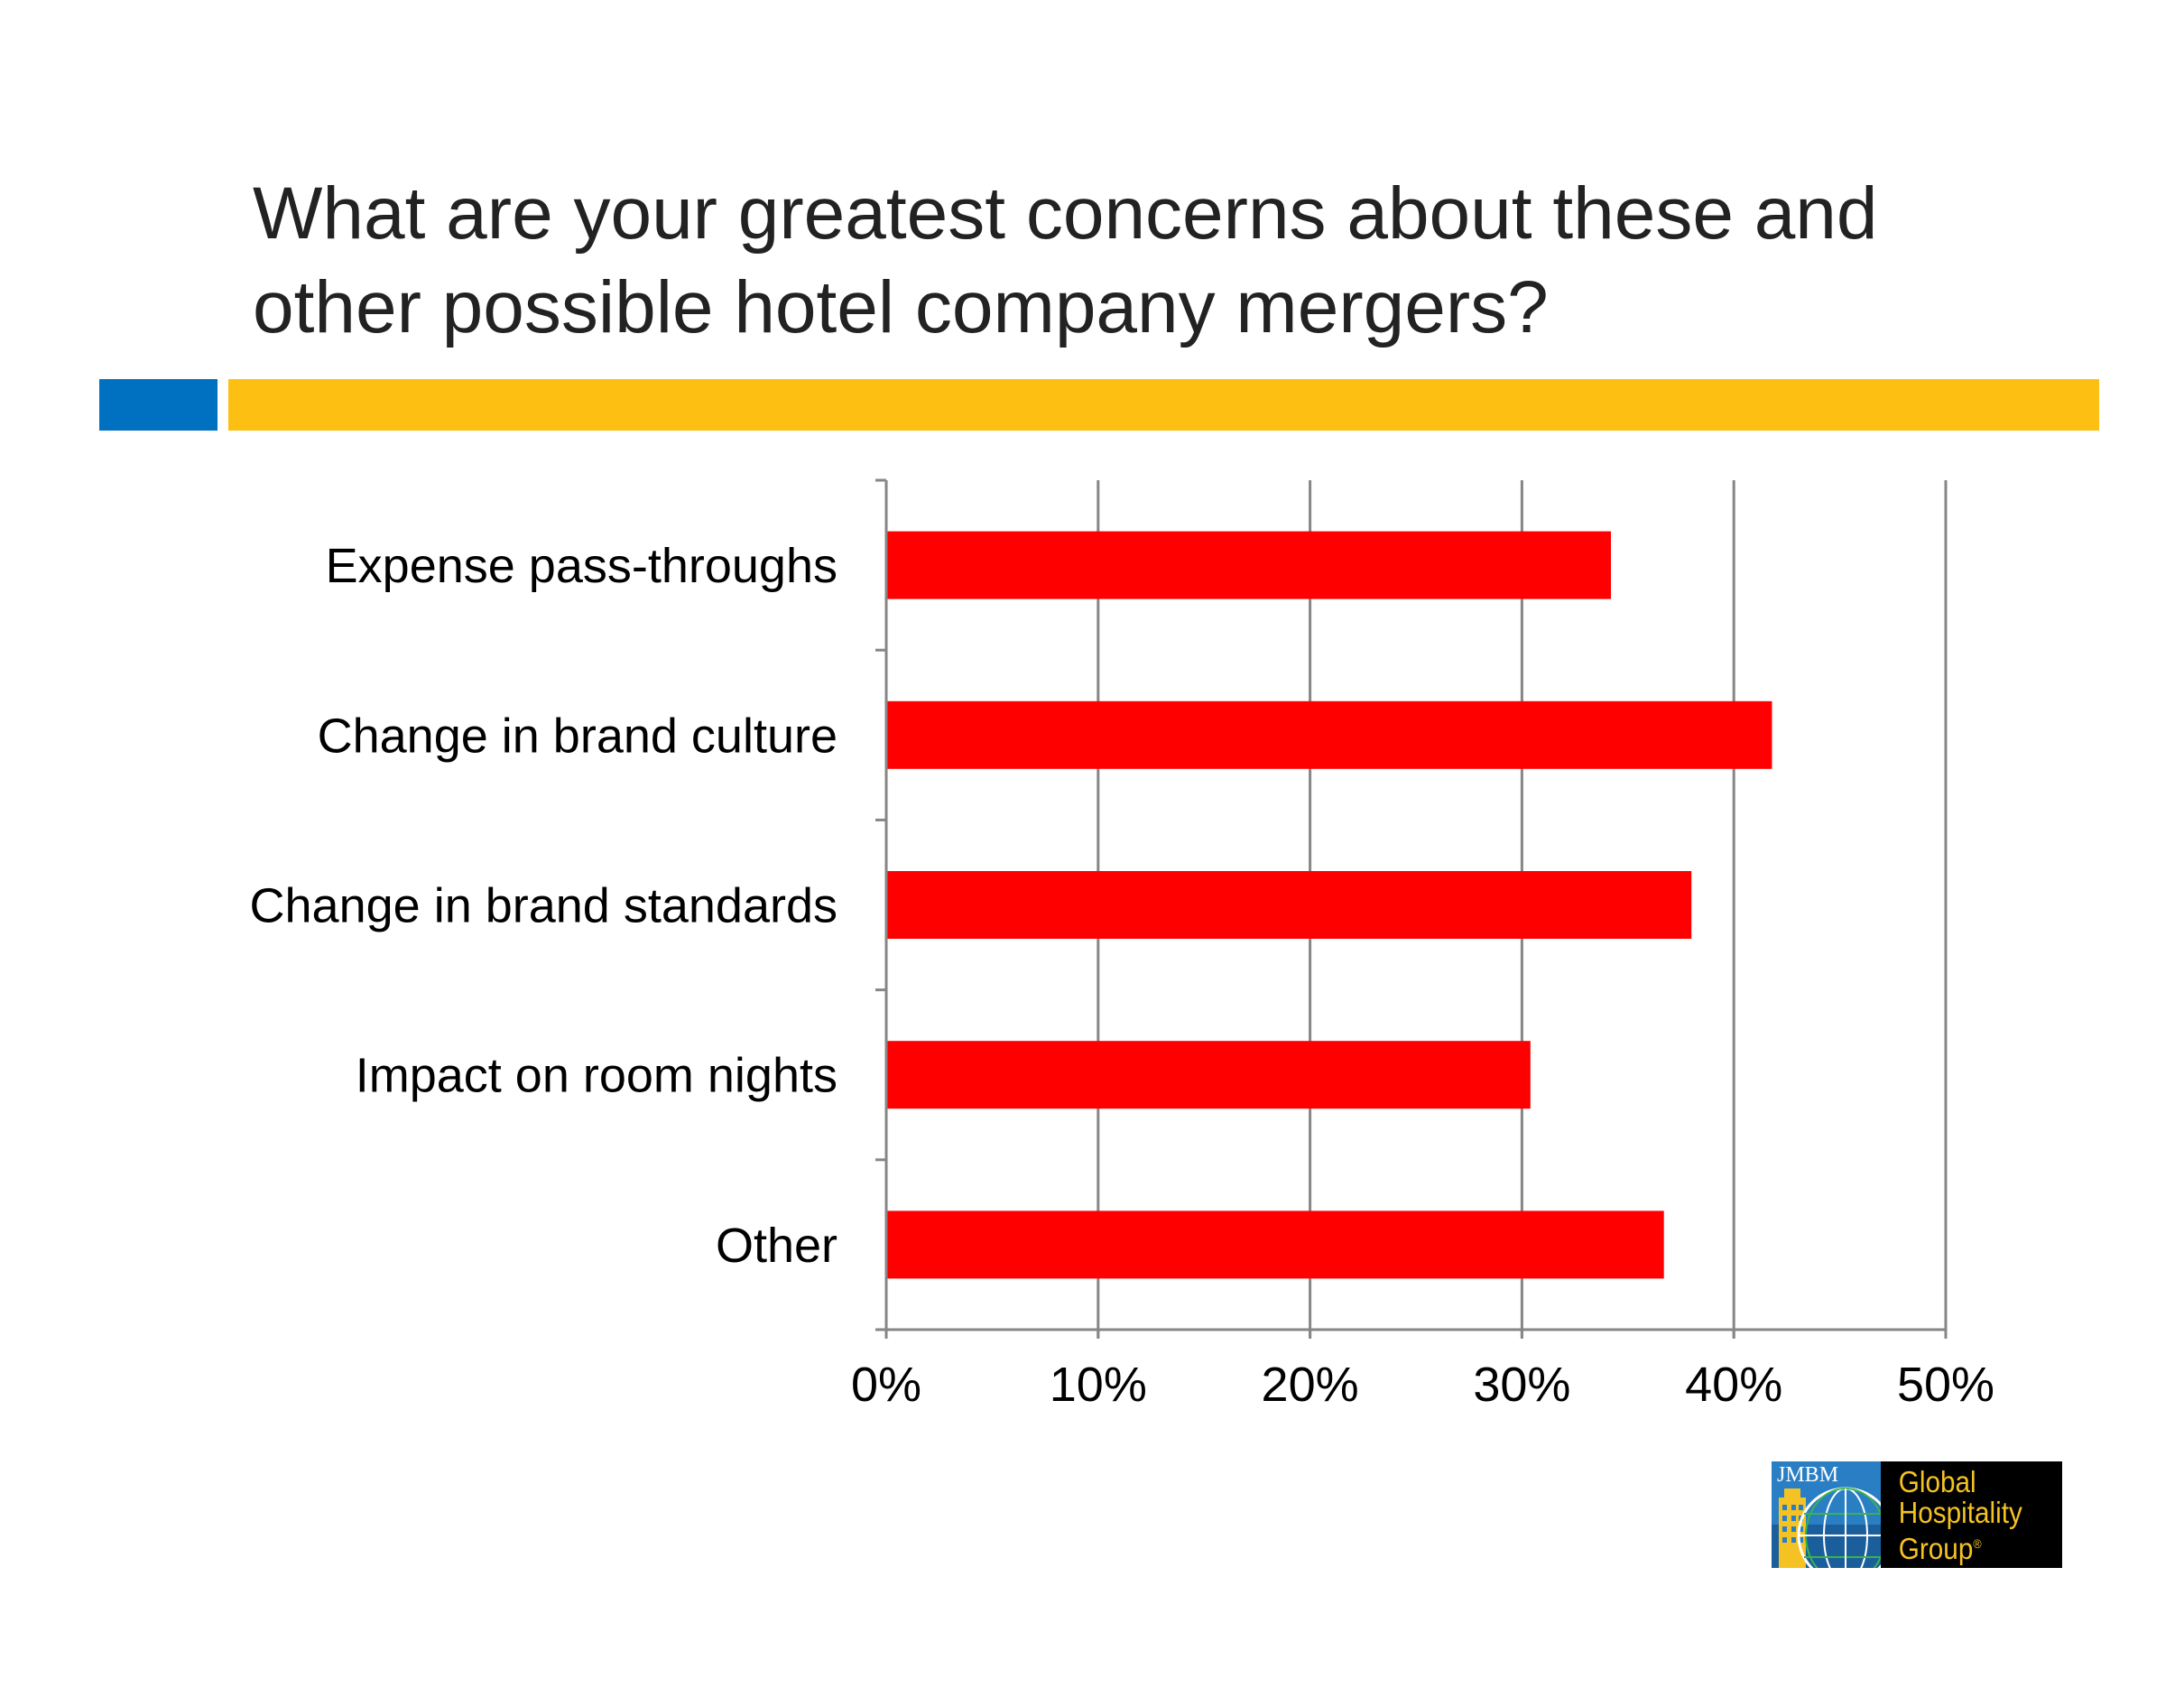 Image resolution: width=2184 pixels, height=1688 pixels. Describe the element at coordinates (1808, 1475) in the screenshot. I see `logo-mark-label: JMBM` at that location.